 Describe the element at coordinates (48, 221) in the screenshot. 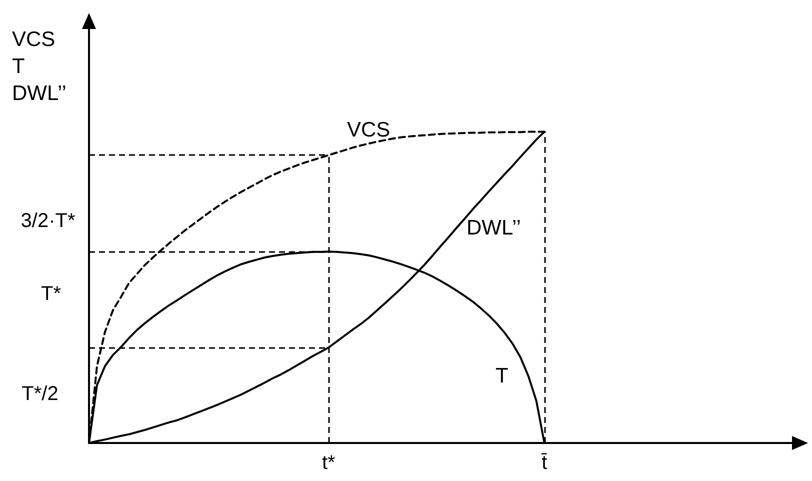

I see `text: 3/2·T*` at that location.